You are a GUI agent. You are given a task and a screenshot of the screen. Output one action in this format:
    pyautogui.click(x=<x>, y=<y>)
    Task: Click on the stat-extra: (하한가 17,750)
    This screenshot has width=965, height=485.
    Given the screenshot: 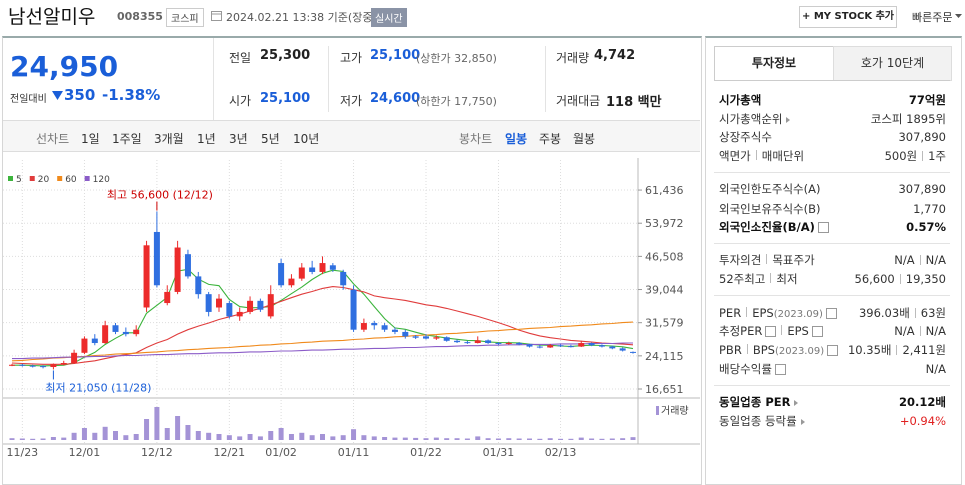 What is the action you would take?
    pyautogui.click(x=456, y=101)
    